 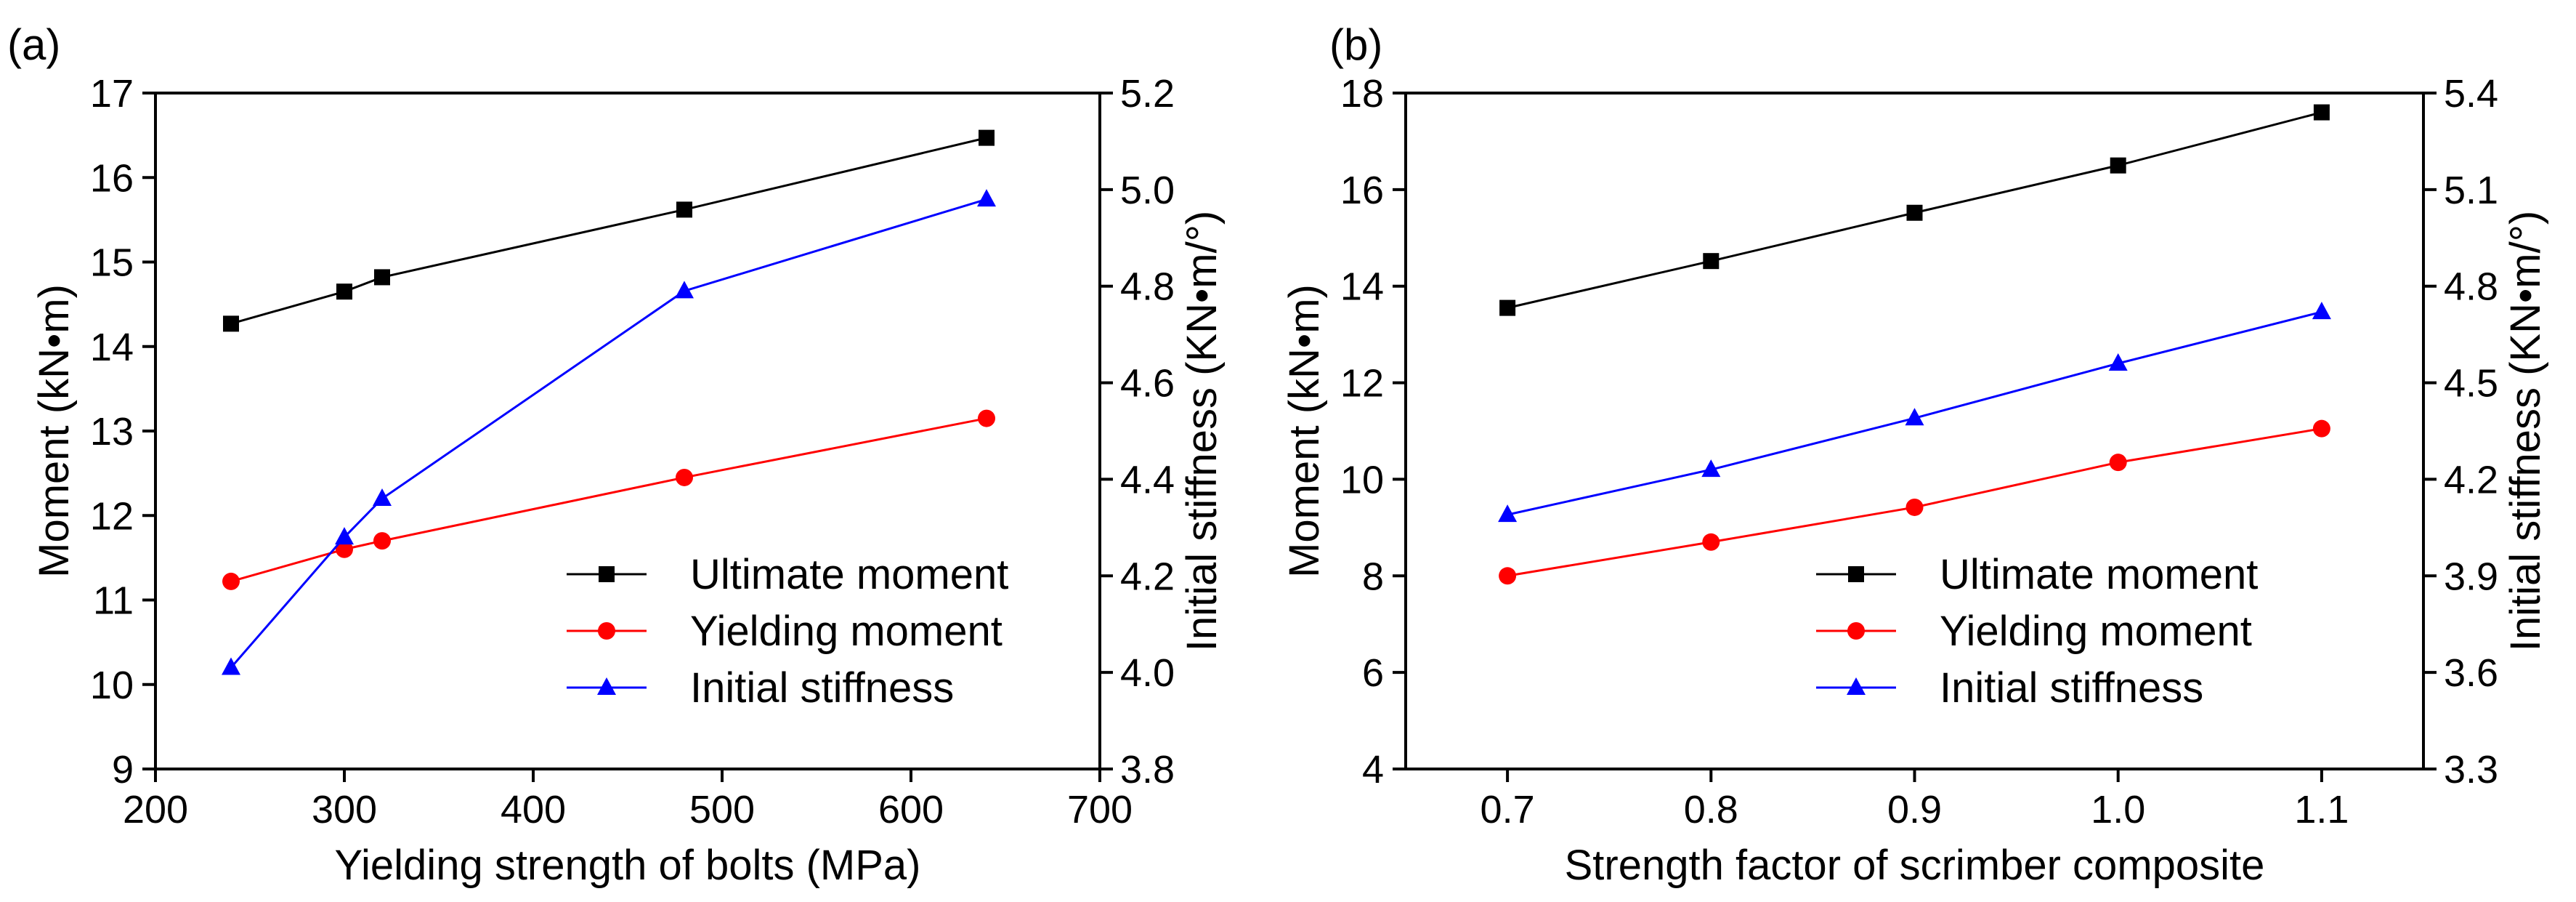 I want to click on x-tick-label: 300, so click(x=344, y=809).